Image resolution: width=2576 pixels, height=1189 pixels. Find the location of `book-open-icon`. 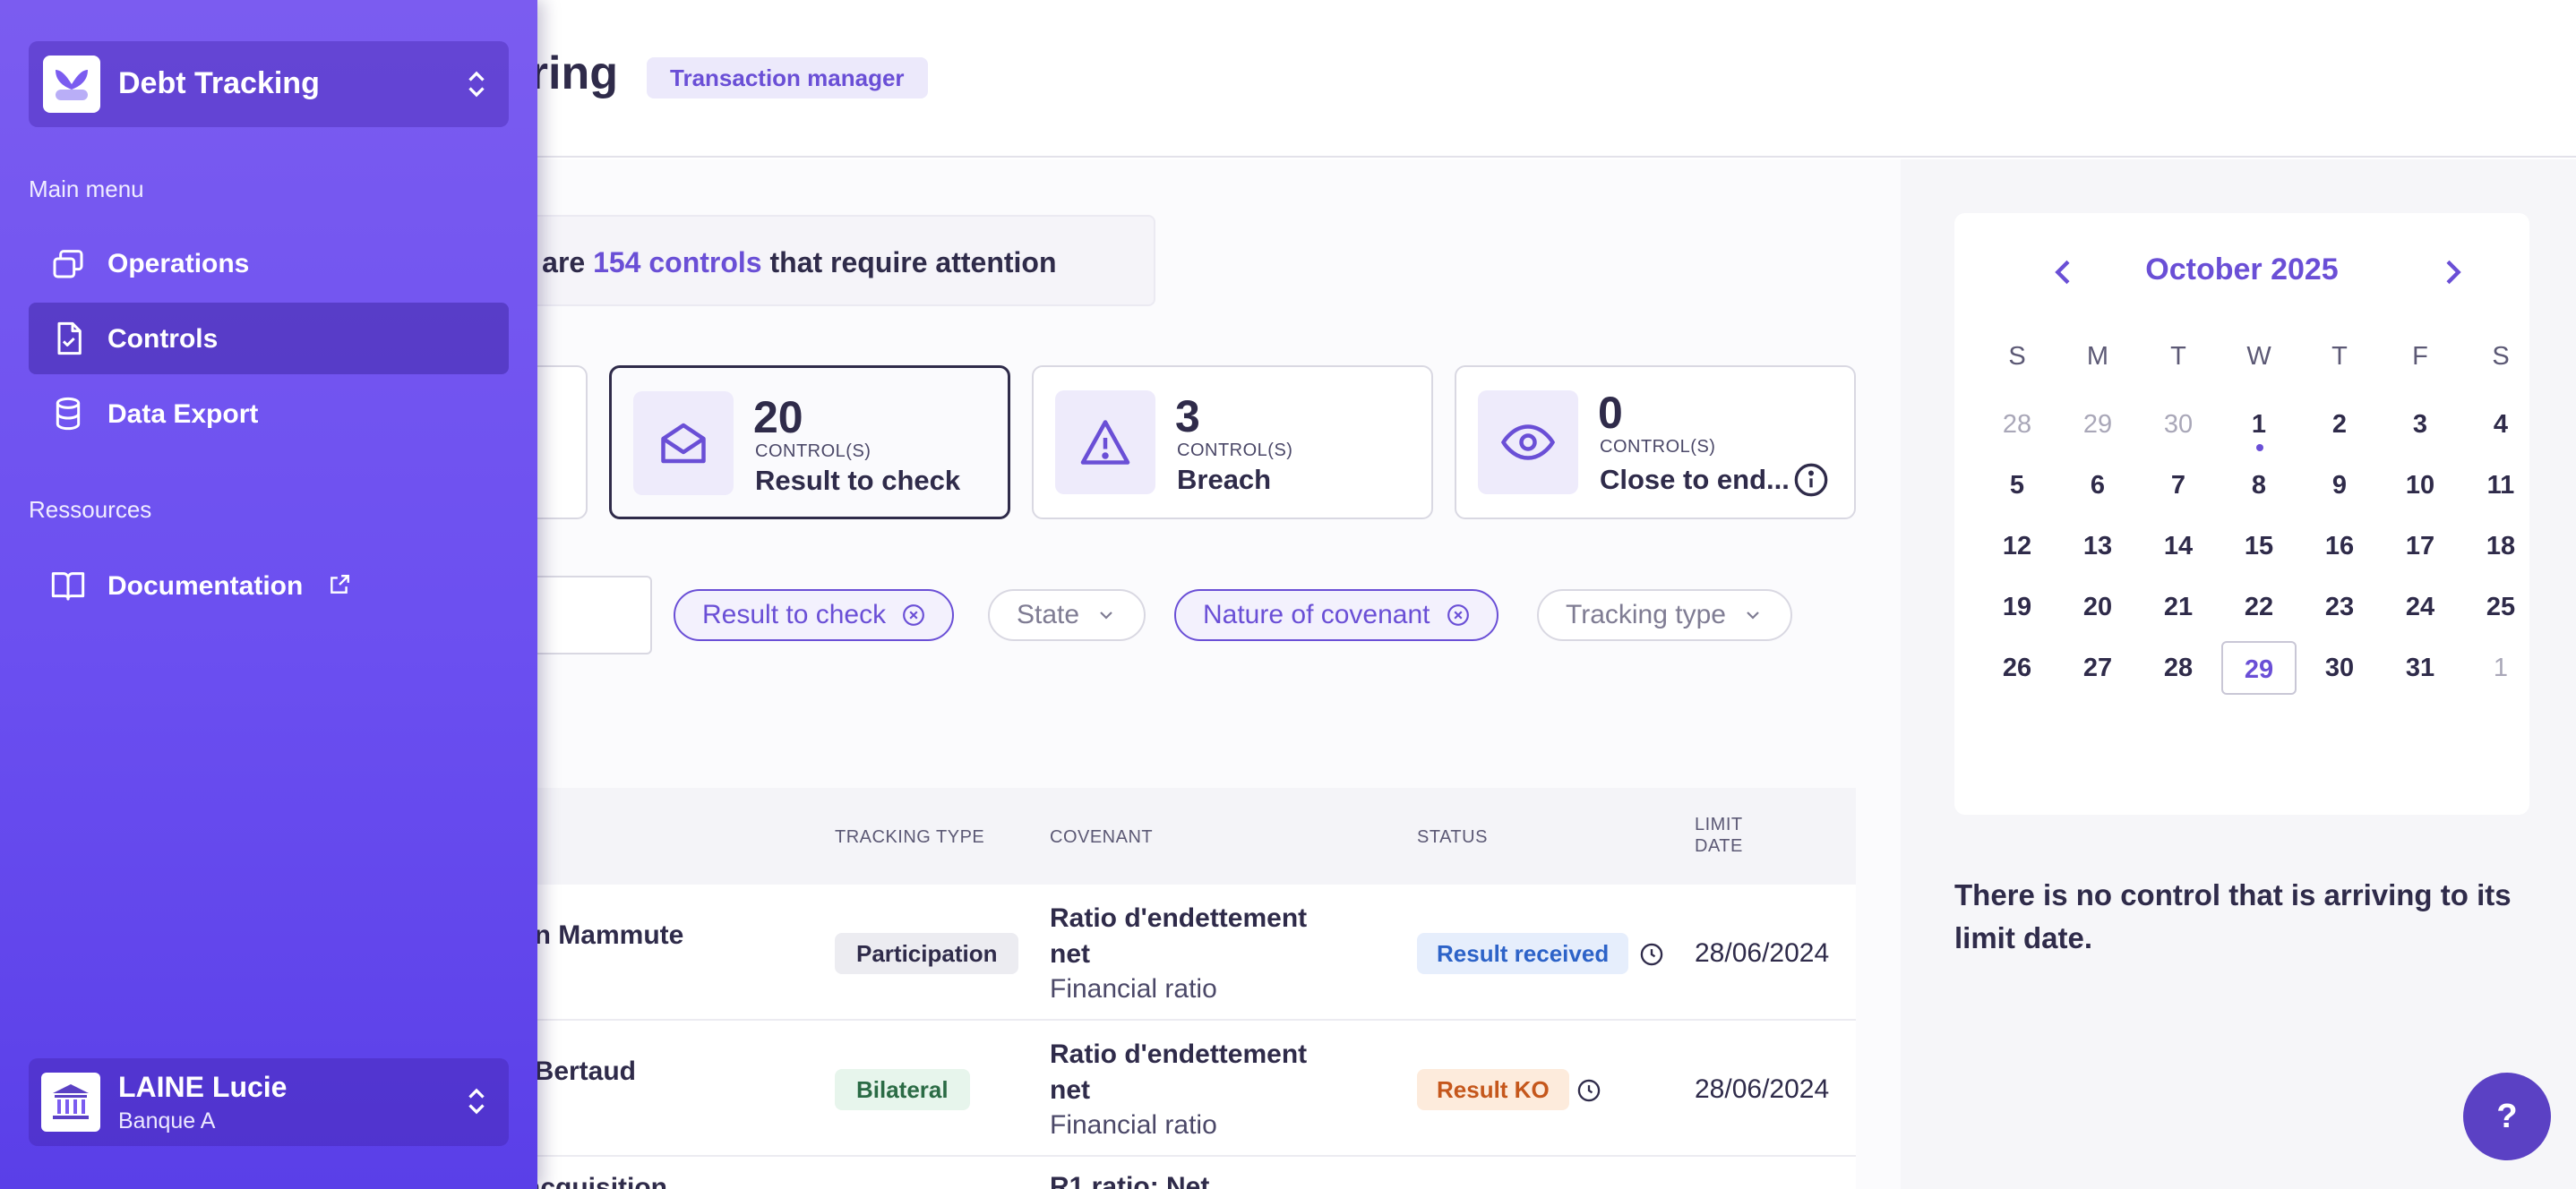

book-open-icon is located at coordinates (68, 586).